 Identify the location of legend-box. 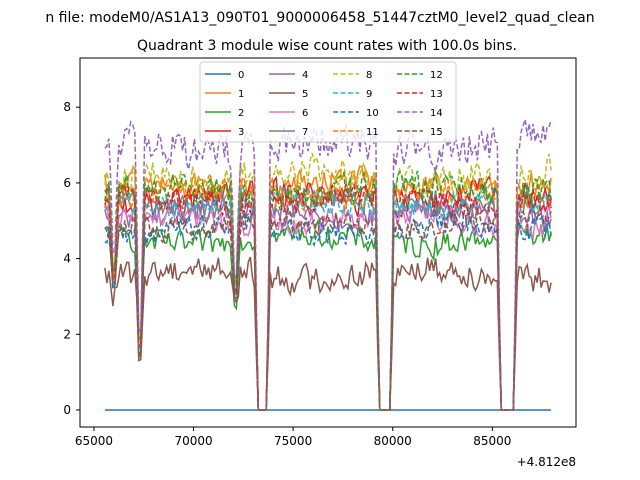
(328, 102).